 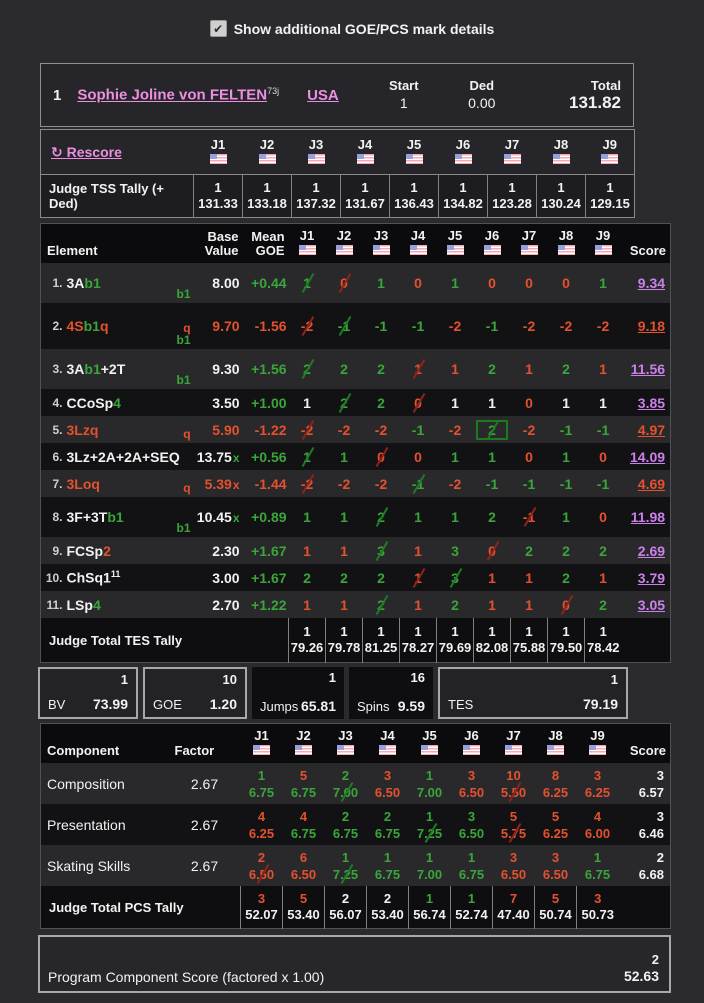 I want to click on judge-component-cell: 3 6.50, so click(x=513, y=865).